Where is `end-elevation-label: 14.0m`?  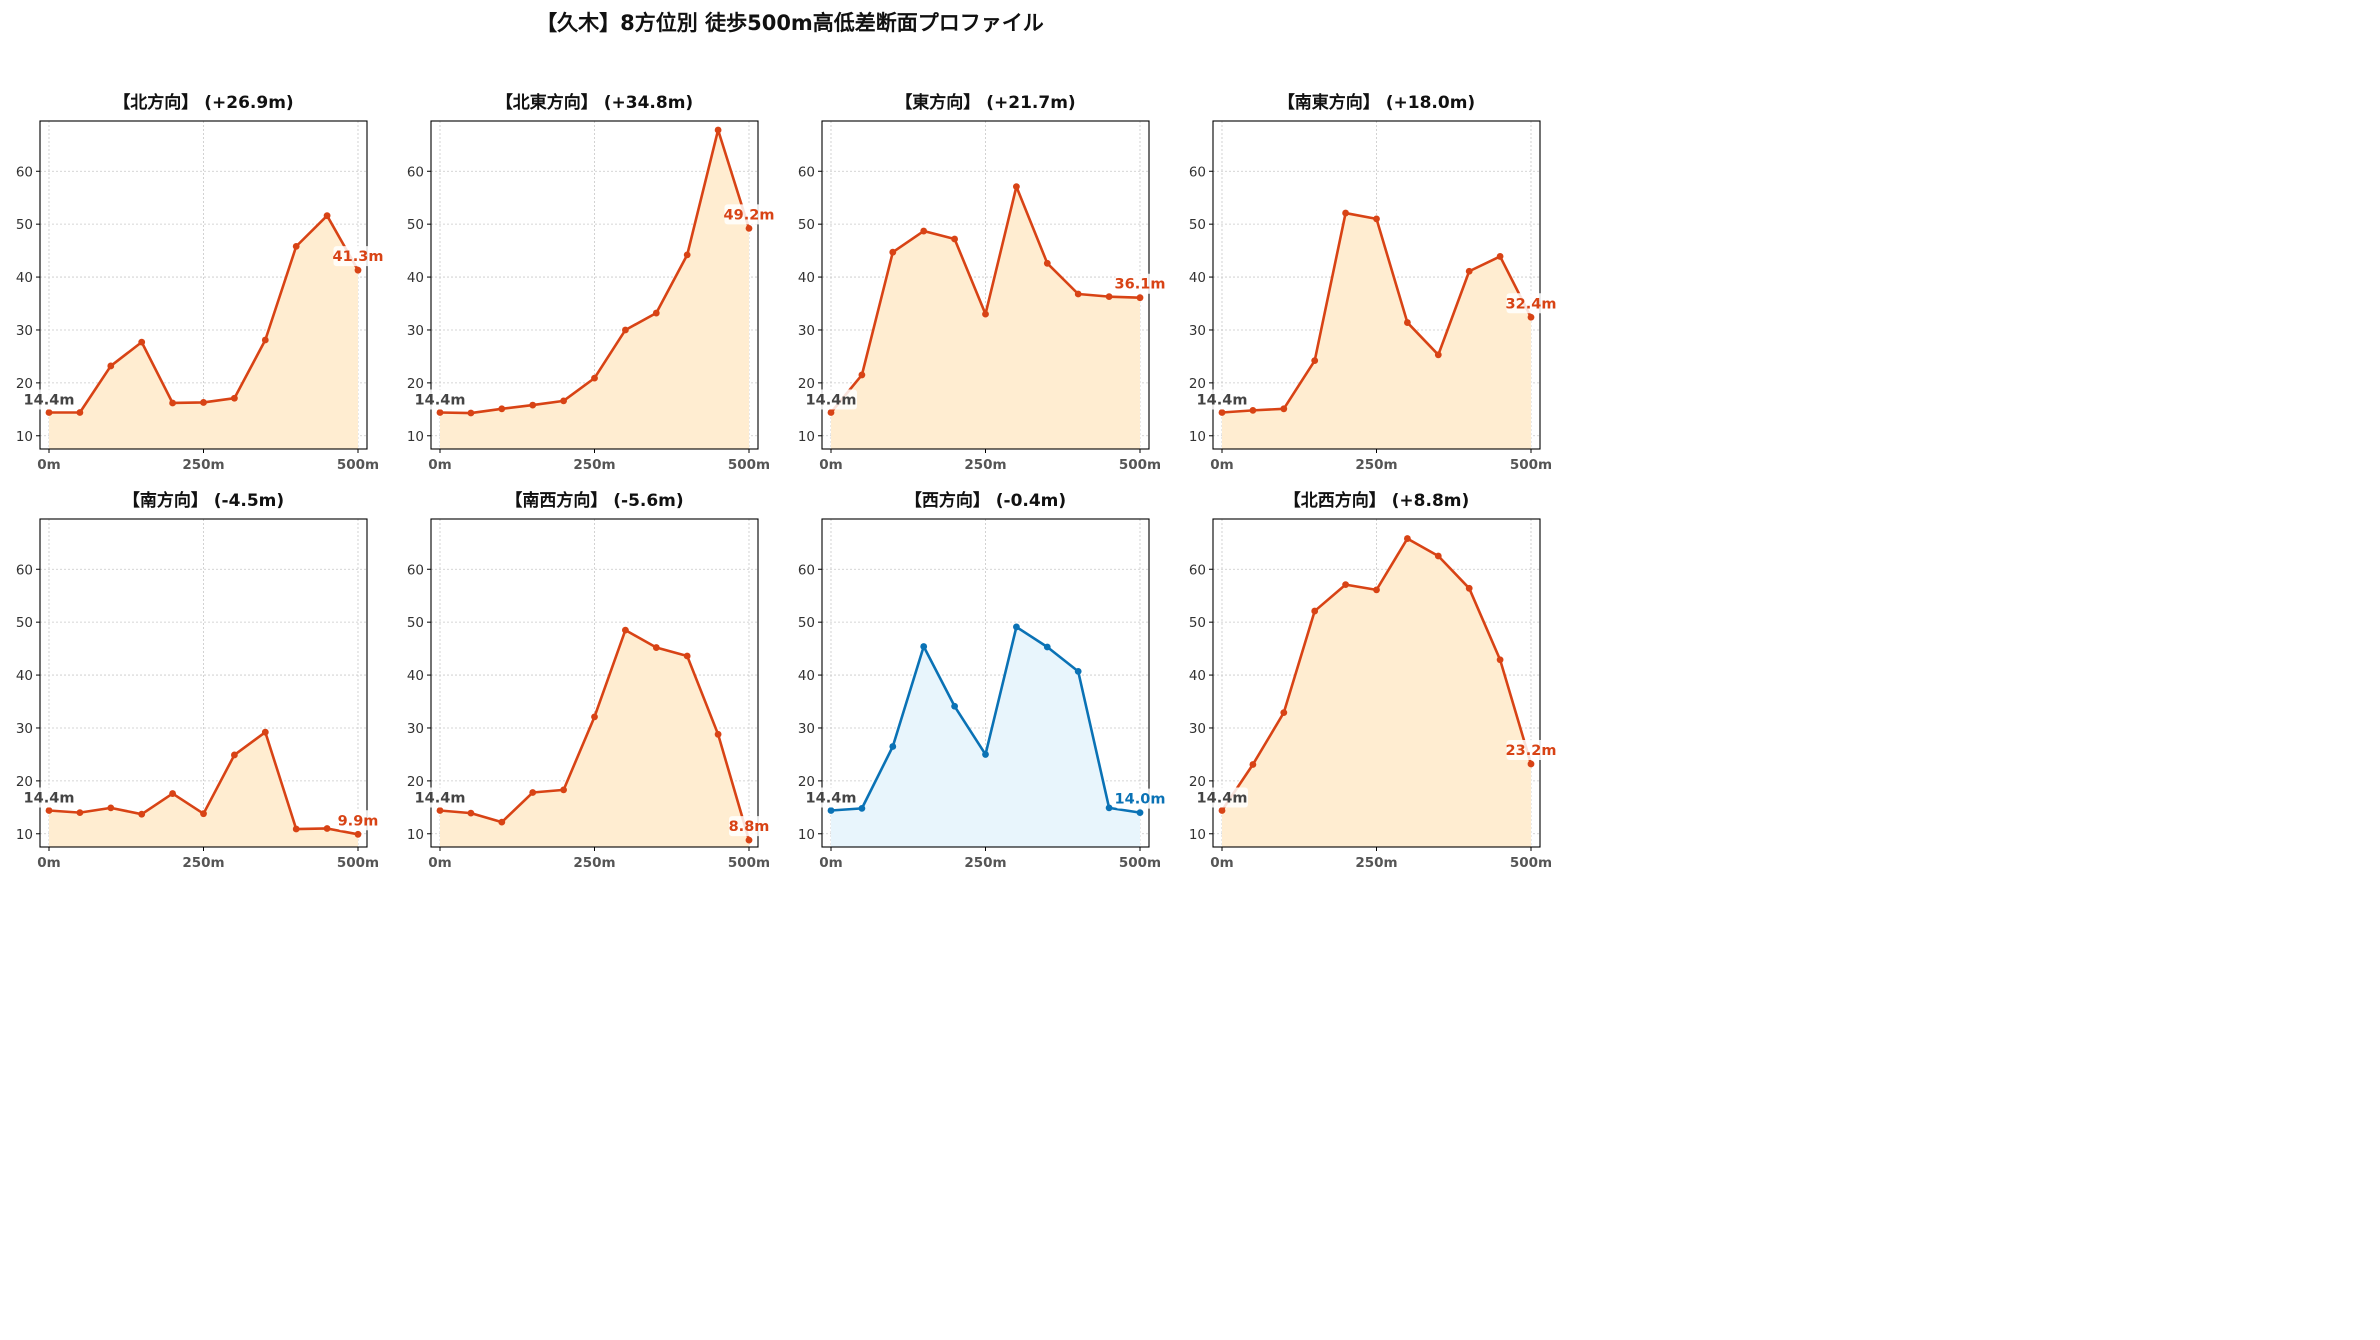
end-elevation-label: 14.0m is located at coordinates (1140, 800).